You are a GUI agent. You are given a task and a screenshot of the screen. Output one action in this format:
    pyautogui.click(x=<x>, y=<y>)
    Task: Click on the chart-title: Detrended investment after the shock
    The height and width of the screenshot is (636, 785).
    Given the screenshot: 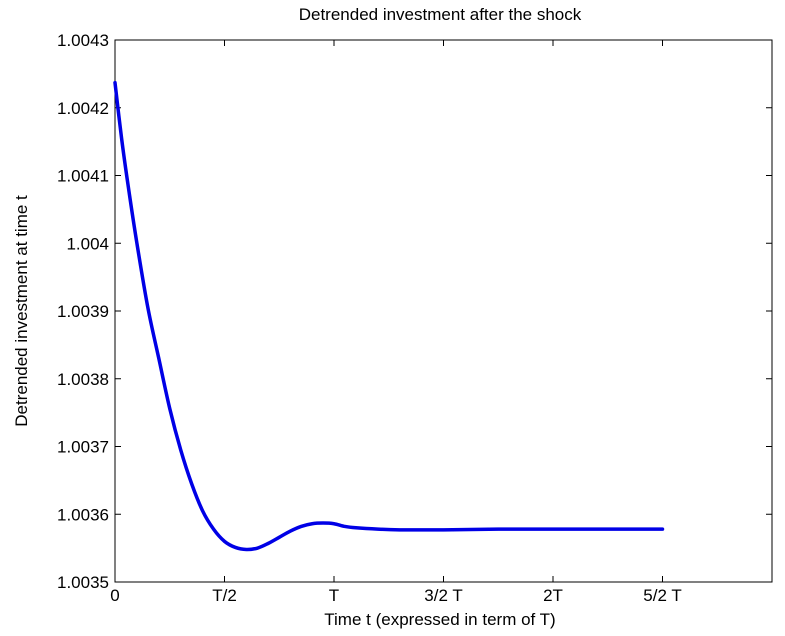 What is the action you would take?
    pyautogui.click(x=440, y=14)
    